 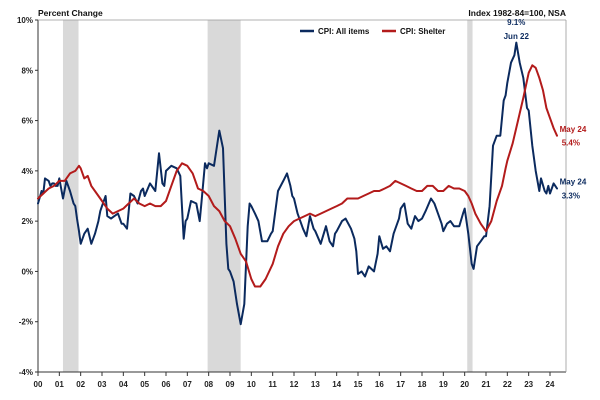 I want to click on annotation-4: May 24, so click(x=573, y=182).